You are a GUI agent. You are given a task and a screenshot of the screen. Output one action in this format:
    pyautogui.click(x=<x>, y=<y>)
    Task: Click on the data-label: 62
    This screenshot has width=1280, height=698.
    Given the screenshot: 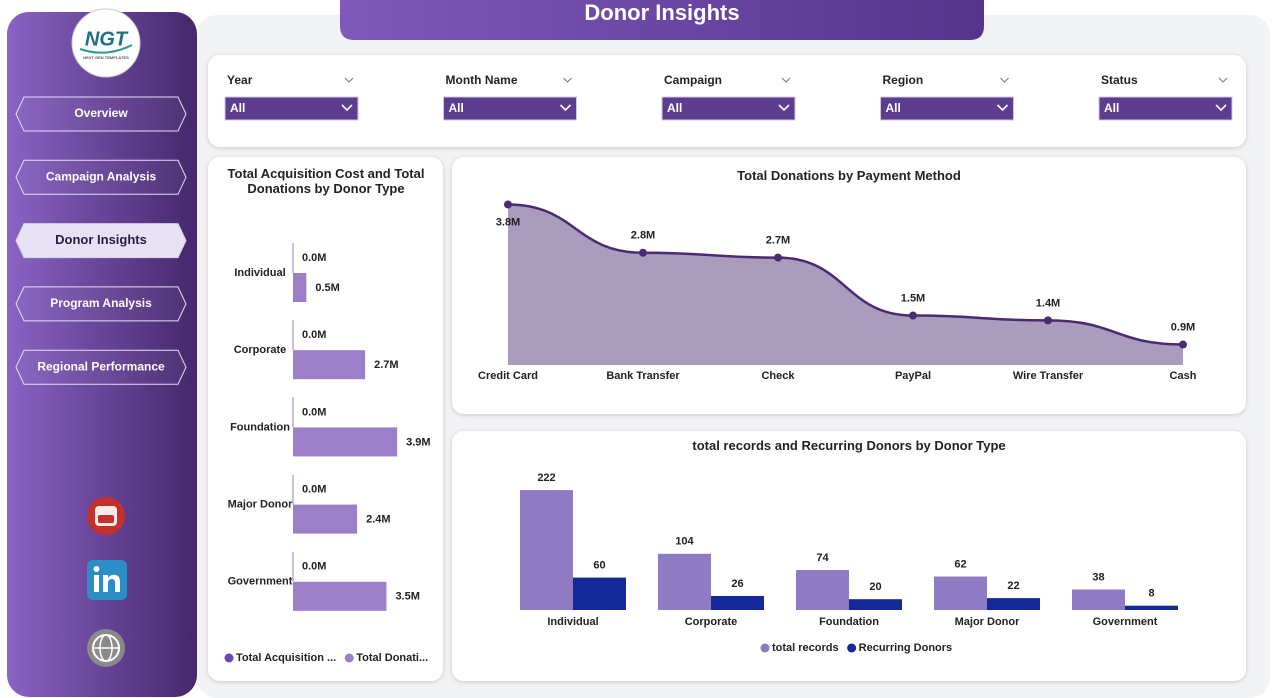 What is the action you would take?
    pyautogui.click(x=960, y=564)
    